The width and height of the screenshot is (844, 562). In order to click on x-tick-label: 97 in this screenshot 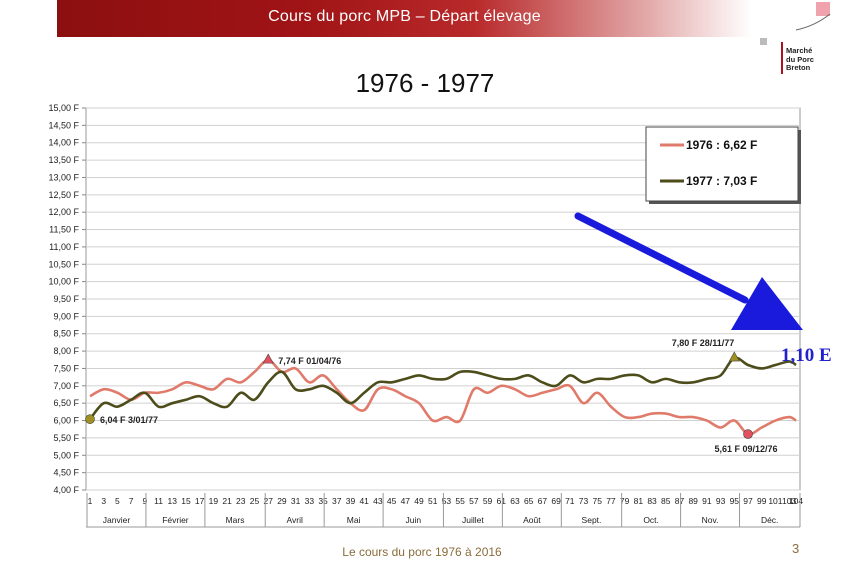, I will do `click(748, 501)`.